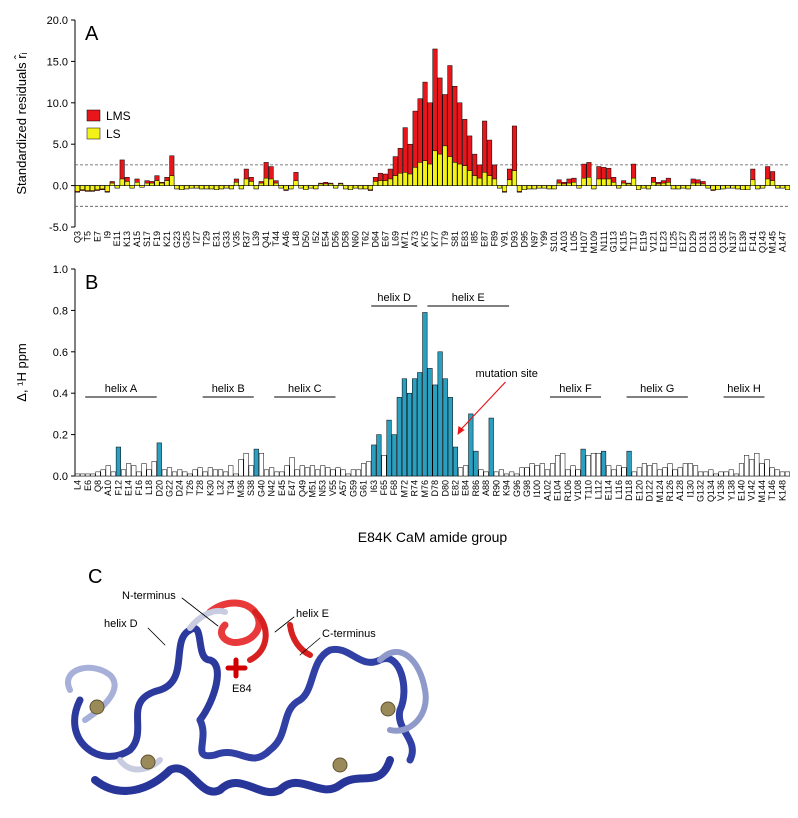  I want to click on residue-sticks, so click(236, 668).